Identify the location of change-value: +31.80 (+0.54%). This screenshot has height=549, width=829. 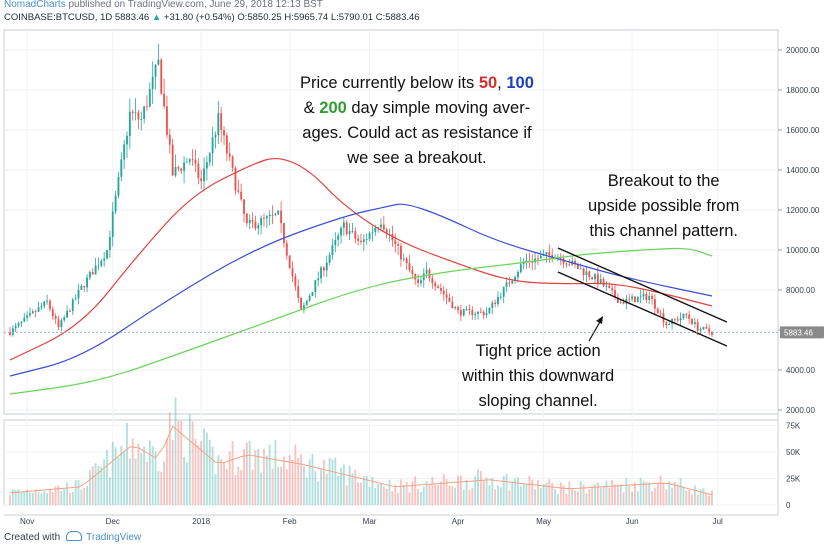
(199, 17).